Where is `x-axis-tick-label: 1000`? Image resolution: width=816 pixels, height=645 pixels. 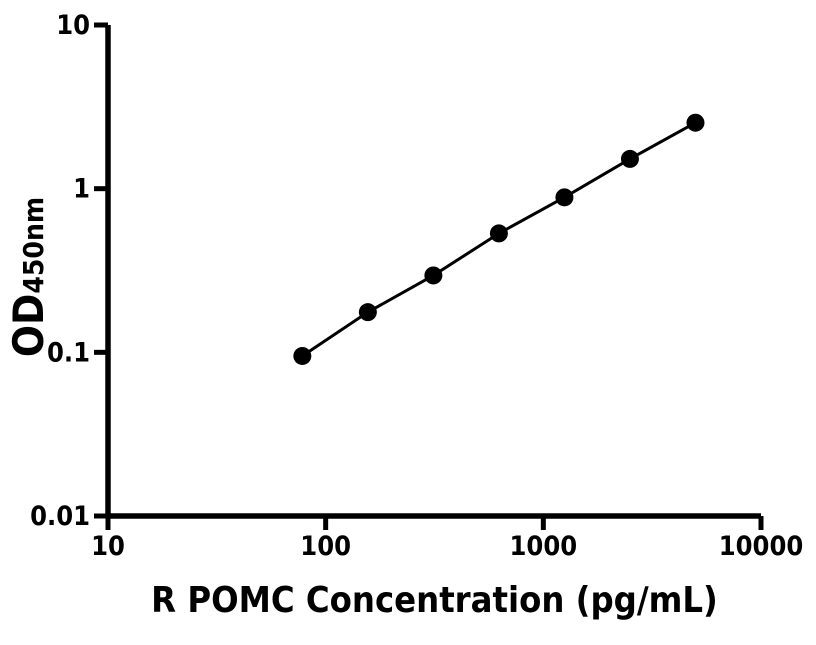
x-axis-tick-label: 1000 is located at coordinates (544, 546).